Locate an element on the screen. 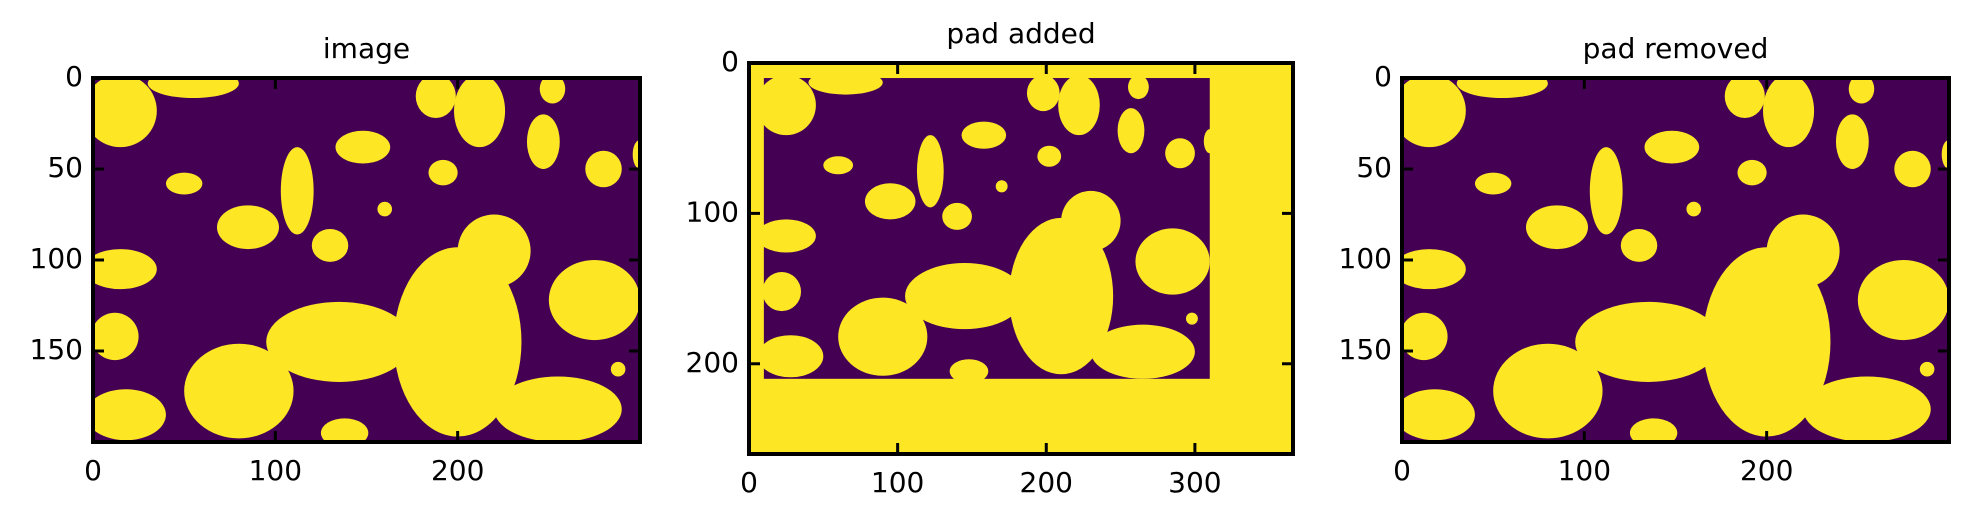  y-tick-label: 200 is located at coordinates (712, 362).